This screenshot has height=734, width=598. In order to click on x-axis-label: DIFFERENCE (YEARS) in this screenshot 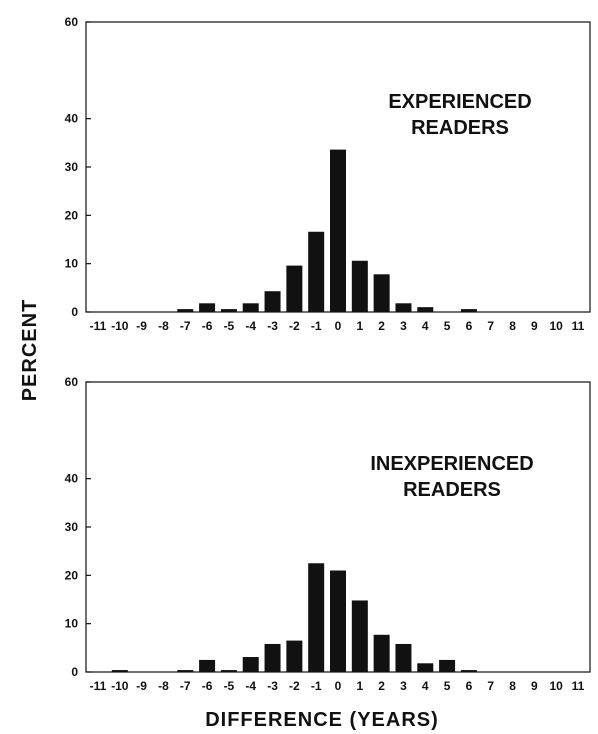, I will do `click(322, 720)`.